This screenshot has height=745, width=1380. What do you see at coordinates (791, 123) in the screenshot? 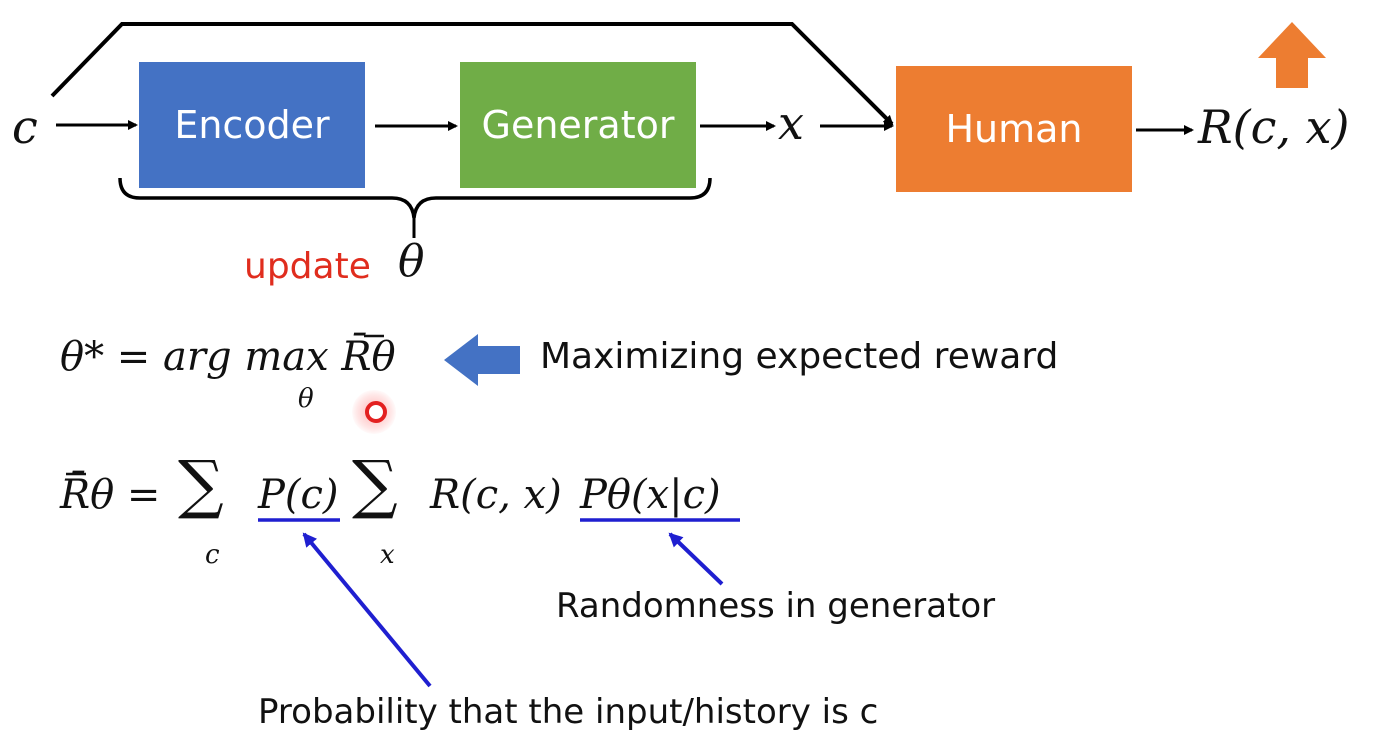
I see `output-variable: x` at bounding box center [791, 123].